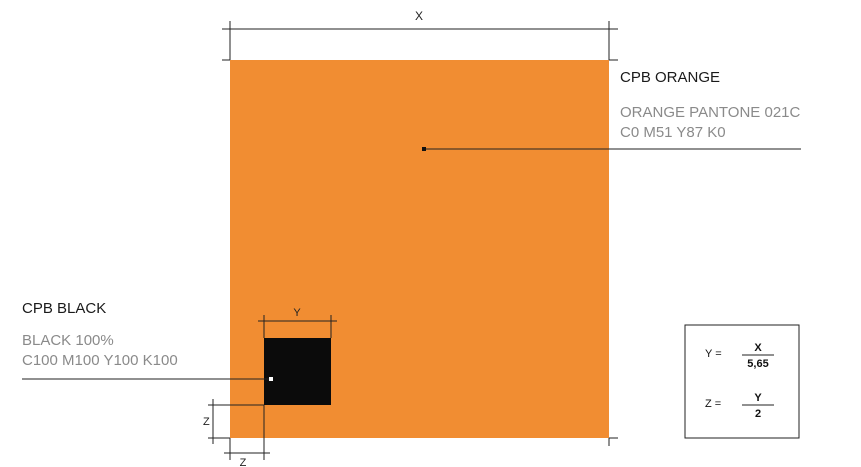 This screenshot has width=861, height=467. What do you see at coordinates (297, 371) in the screenshot?
I see `black-square` at bounding box center [297, 371].